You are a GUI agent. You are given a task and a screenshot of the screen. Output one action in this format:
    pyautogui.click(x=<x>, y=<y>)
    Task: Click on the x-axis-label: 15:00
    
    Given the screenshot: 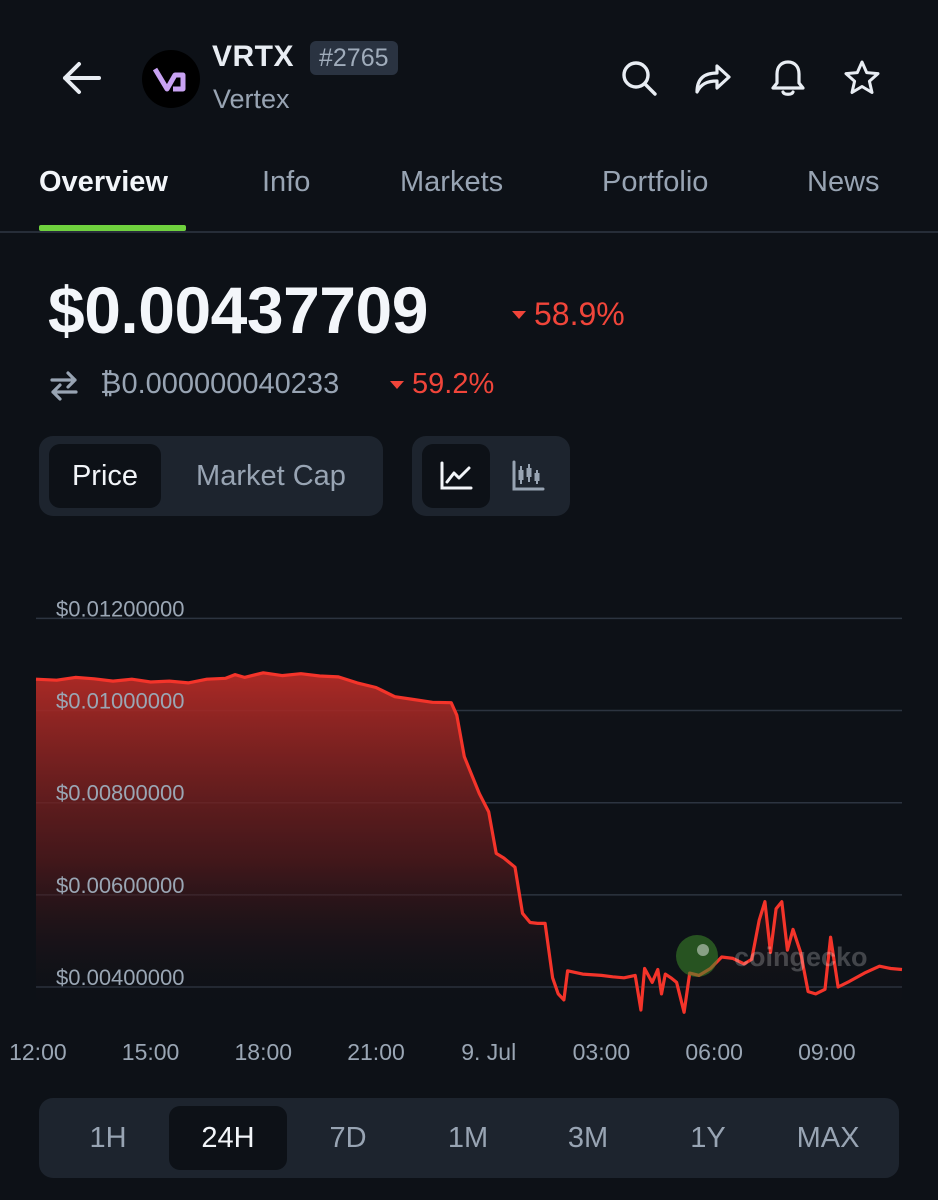 What is the action you would take?
    pyautogui.click(x=151, y=1052)
    